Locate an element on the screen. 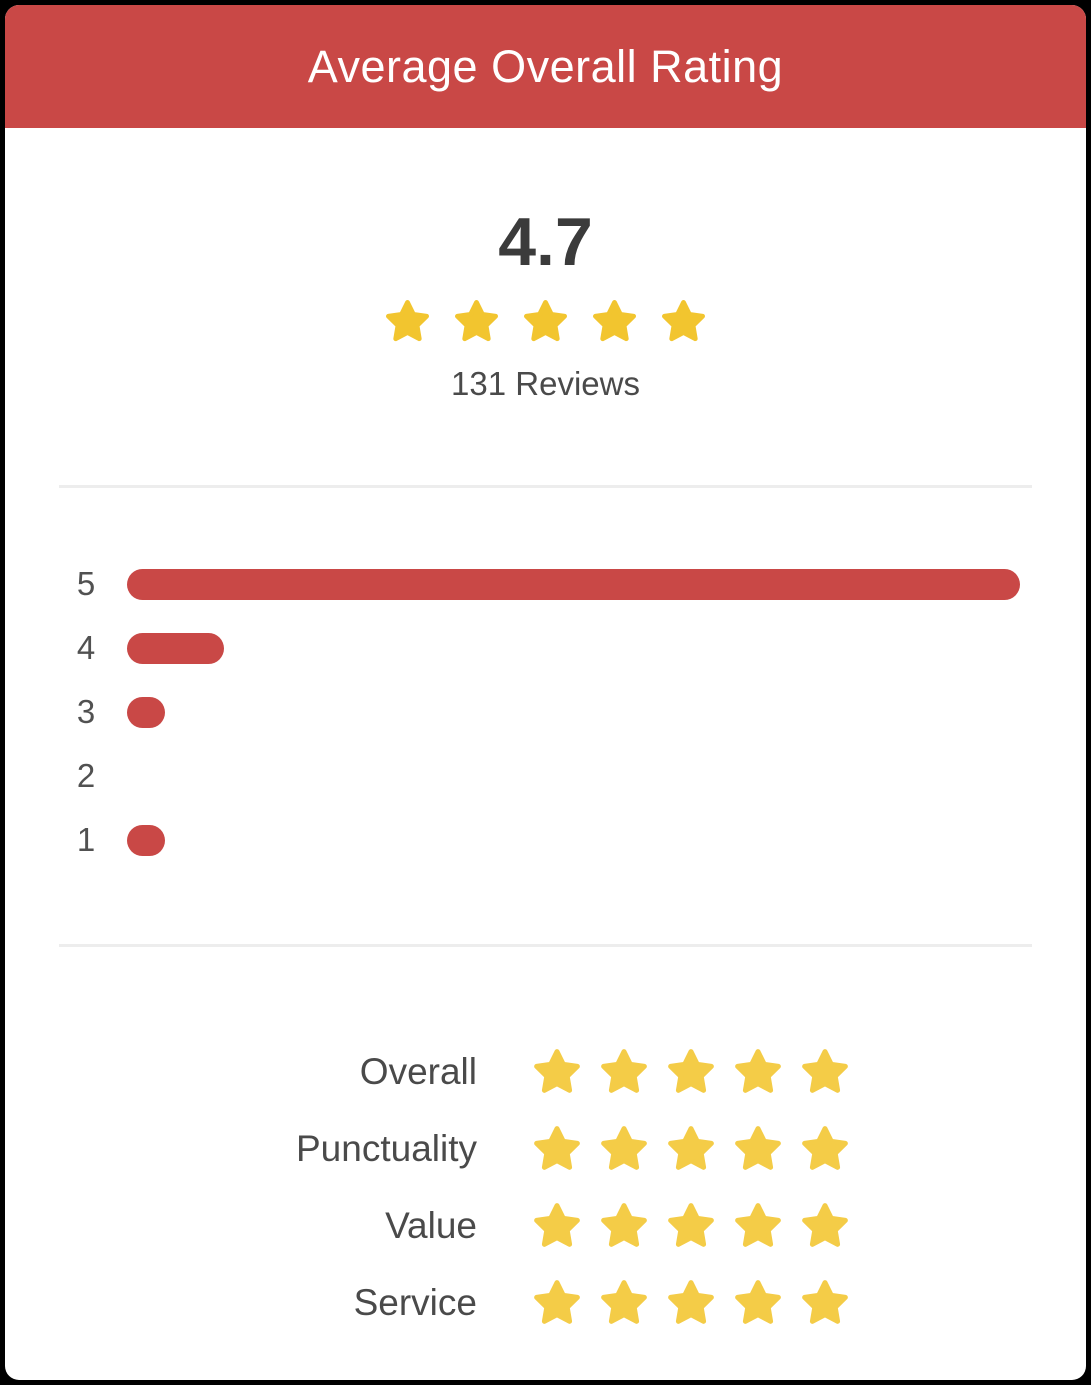  chart-row-label: 4 is located at coordinates (86, 647).